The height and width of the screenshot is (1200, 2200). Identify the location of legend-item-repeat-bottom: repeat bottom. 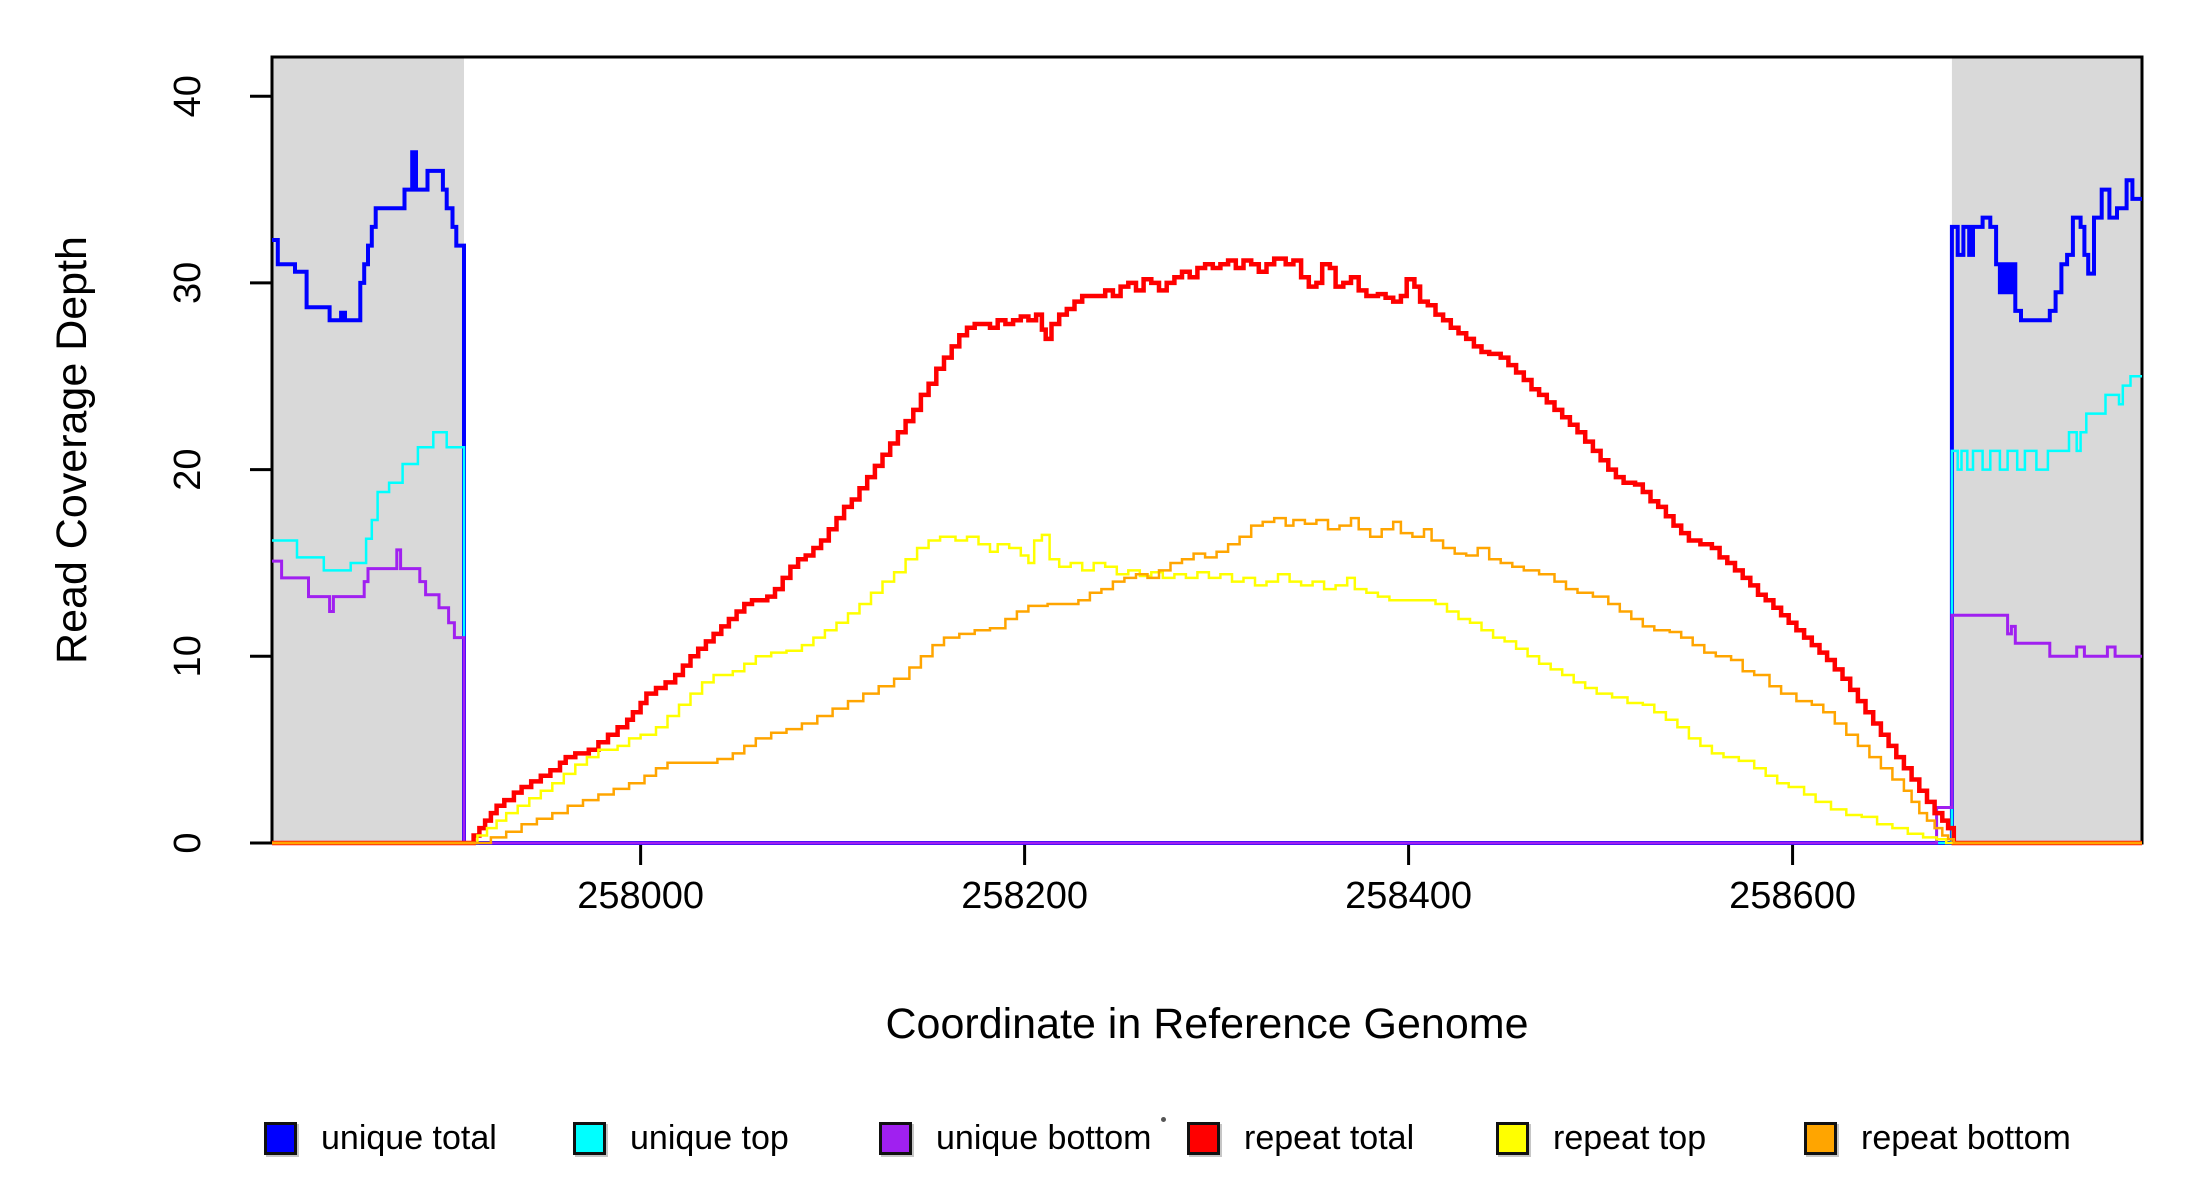
(1937, 1138).